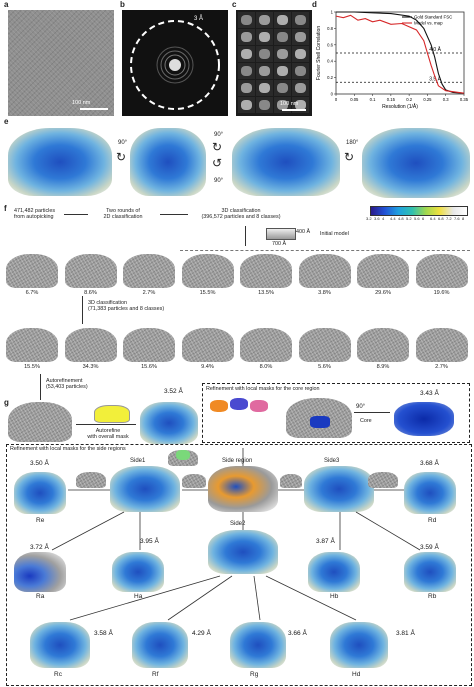 The width and height of the screenshot is (474, 687). I want to click on Rd-map, so click(430, 493).